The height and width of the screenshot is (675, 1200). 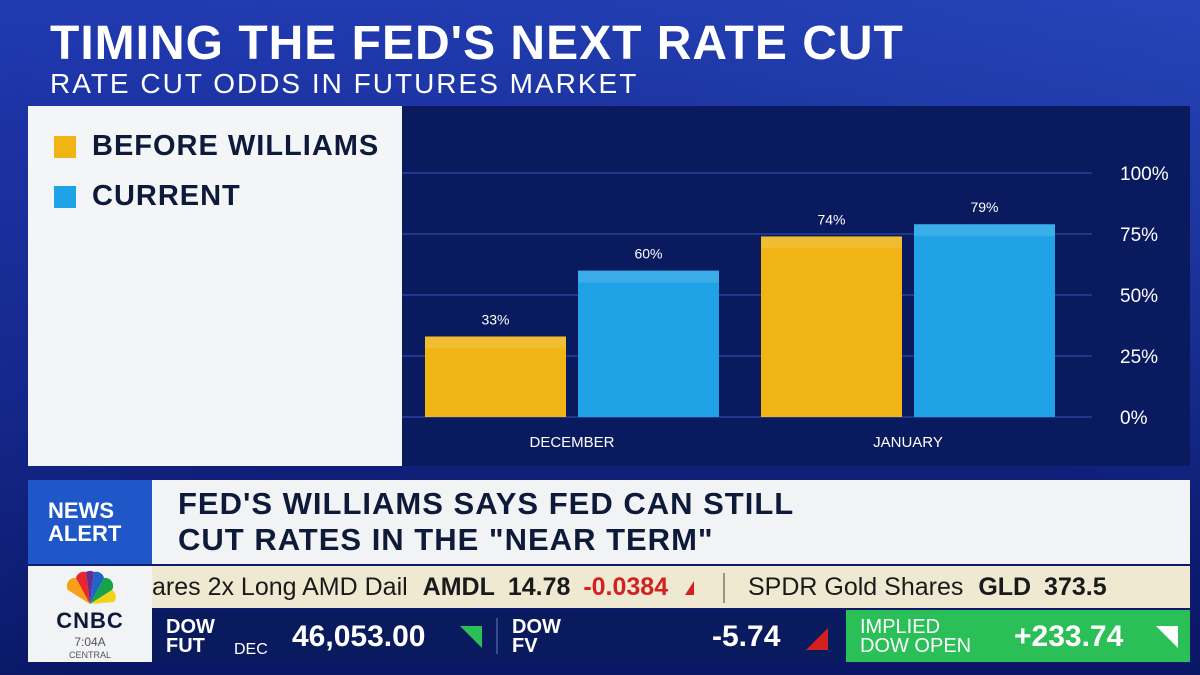 What do you see at coordinates (626, 587) in the screenshot?
I see `ticker-item1-change: -0.0384` at bounding box center [626, 587].